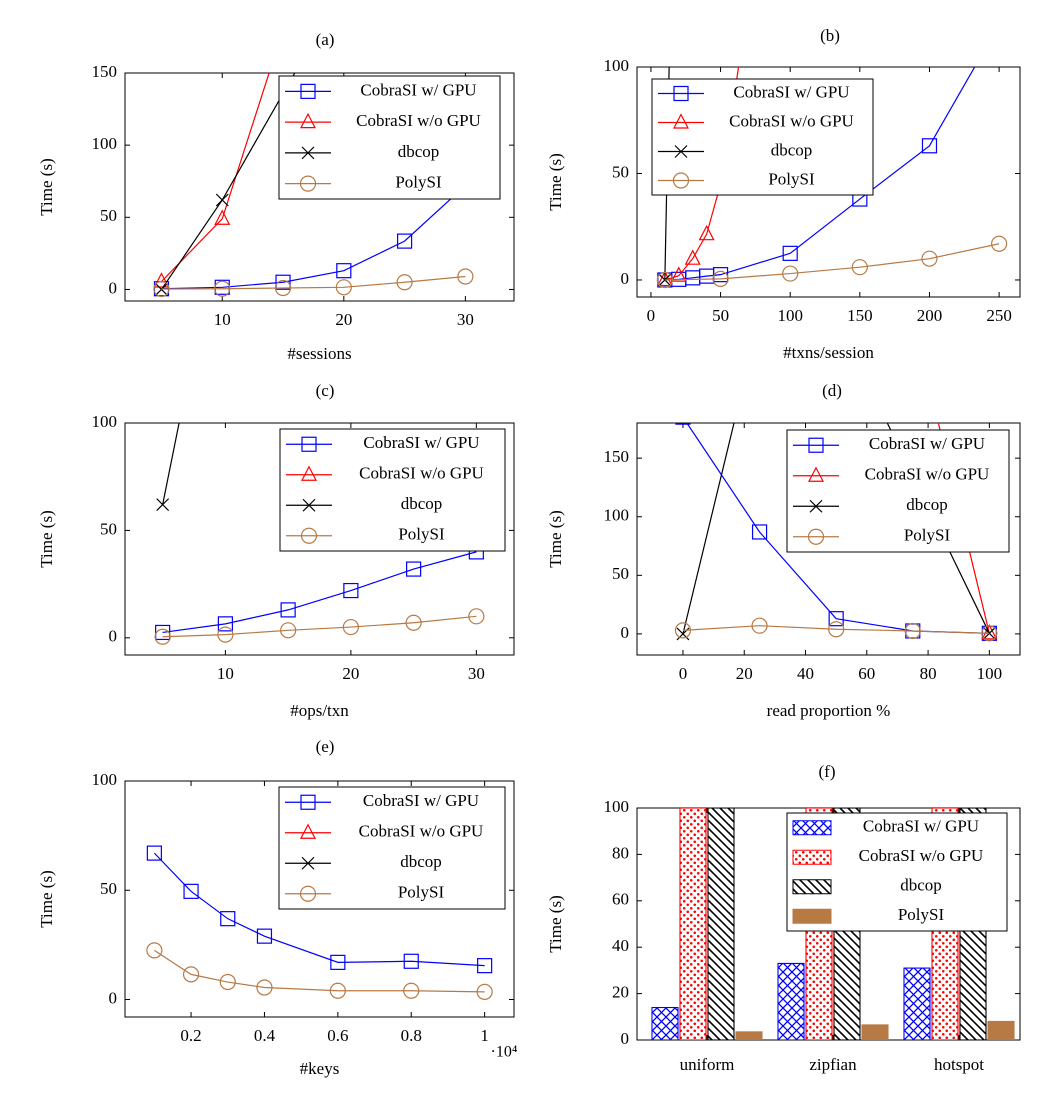  What do you see at coordinates (414, 569) in the screenshot?
I see `data-point-c-0-4-shape` at bounding box center [414, 569].